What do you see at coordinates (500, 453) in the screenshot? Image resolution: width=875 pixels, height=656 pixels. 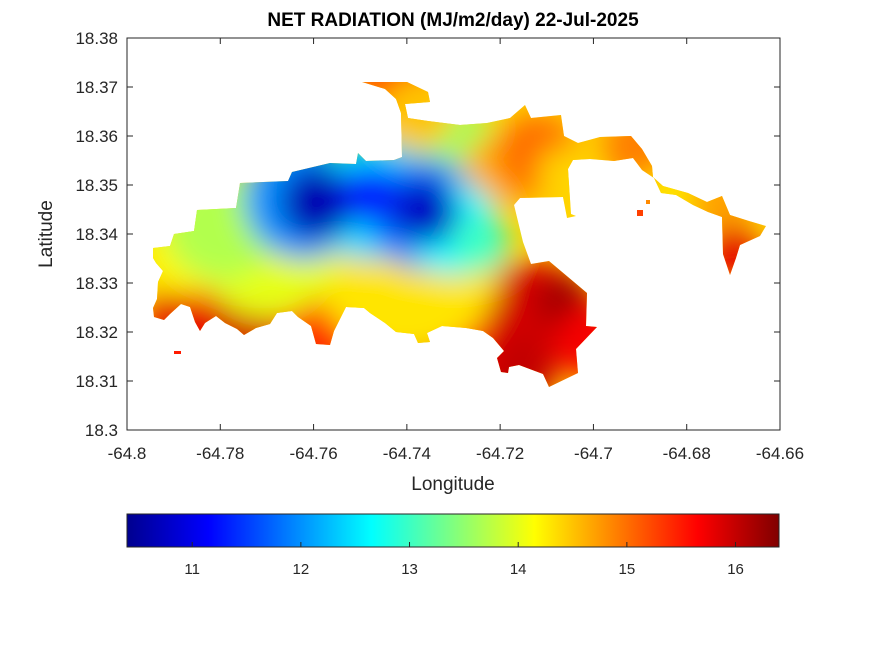 I see `x-tick-label: -64.72` at bounding box center [500, 453].